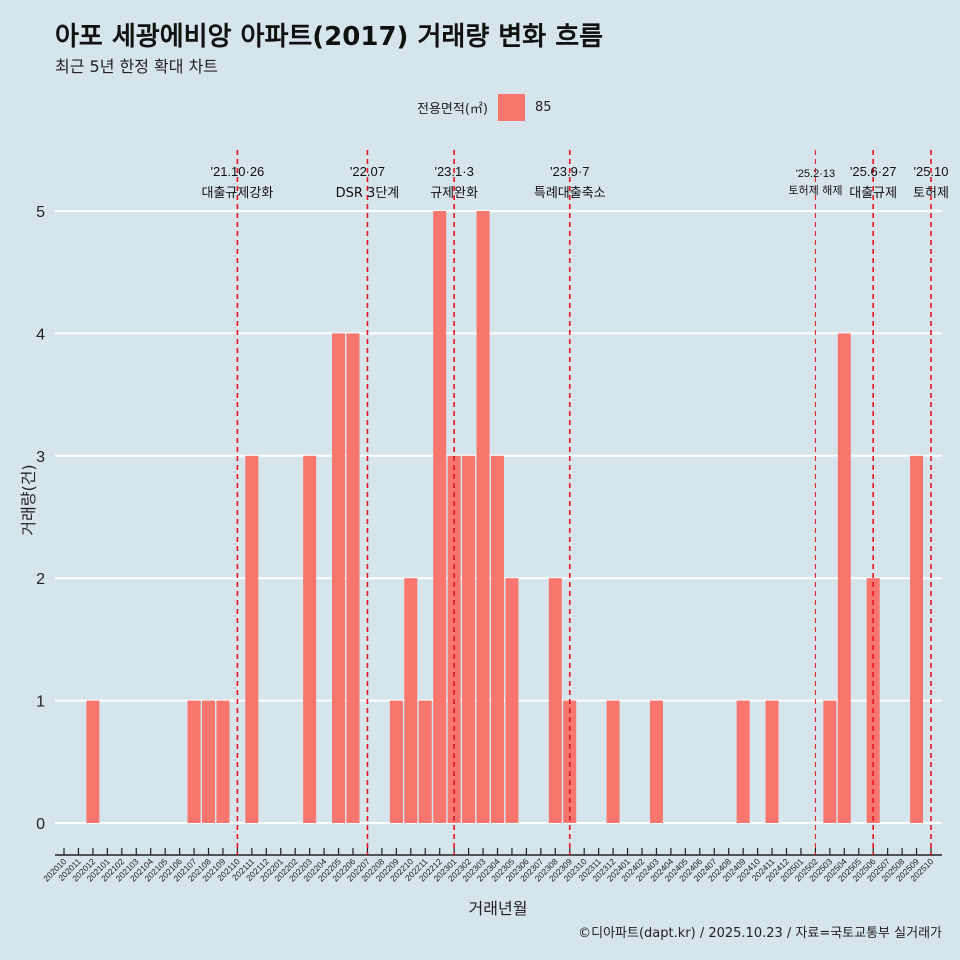  What do you see at coordinates (40, 212) in the screenshot?
I see `y-tick-label: 5` at bounding box center [40, 212].